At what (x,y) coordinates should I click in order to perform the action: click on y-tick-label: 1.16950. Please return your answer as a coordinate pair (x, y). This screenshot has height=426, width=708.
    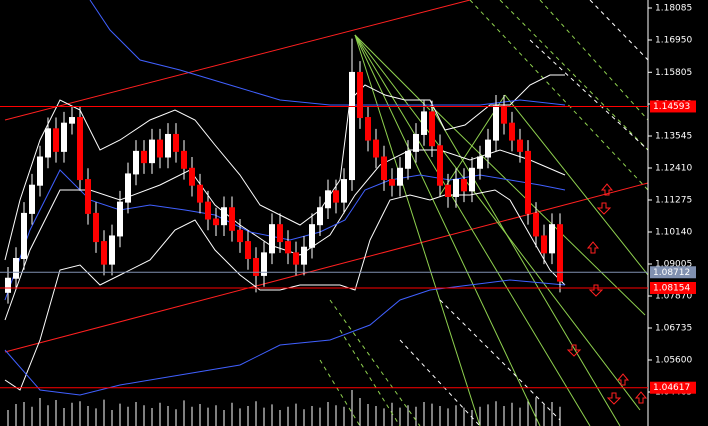
    Looking at the image, I should click on (673, 41).